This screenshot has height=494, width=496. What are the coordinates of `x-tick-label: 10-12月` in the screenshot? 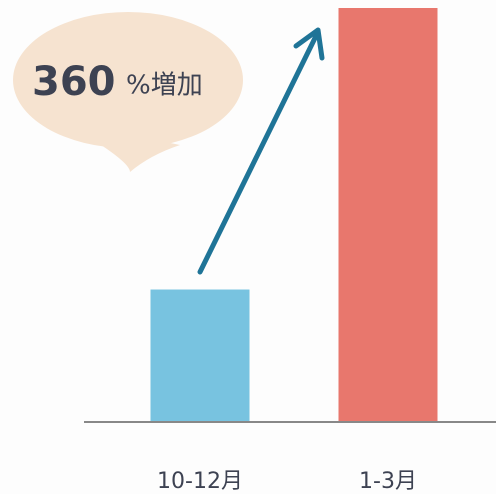 It's located at (200, 481).